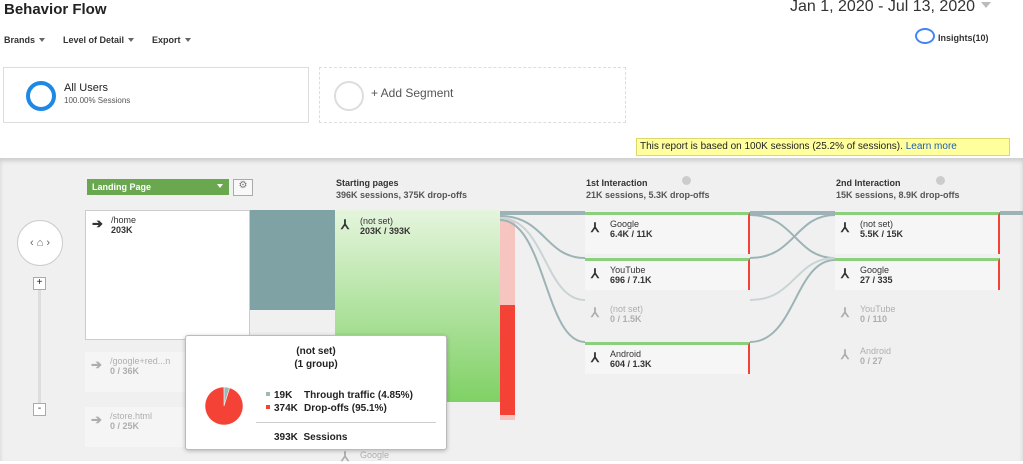 This screenshot has width=1023, height=464. What do you see at coordinates (882, 234) in the screenshot?
I see `node-value: 5.5K / 15K` at bounding box center [882, 234].